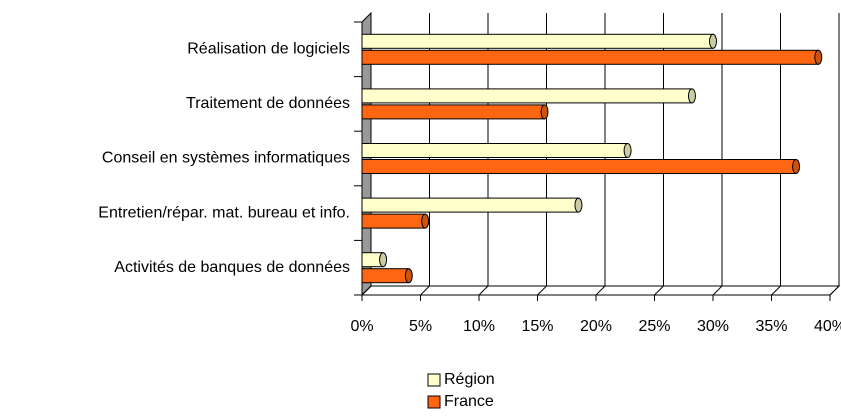 This screenshot has width=841, height=416. Describe the element at coordinates (771, 326) in the screenshot. I see `x-tick-label: 35%` at that location.